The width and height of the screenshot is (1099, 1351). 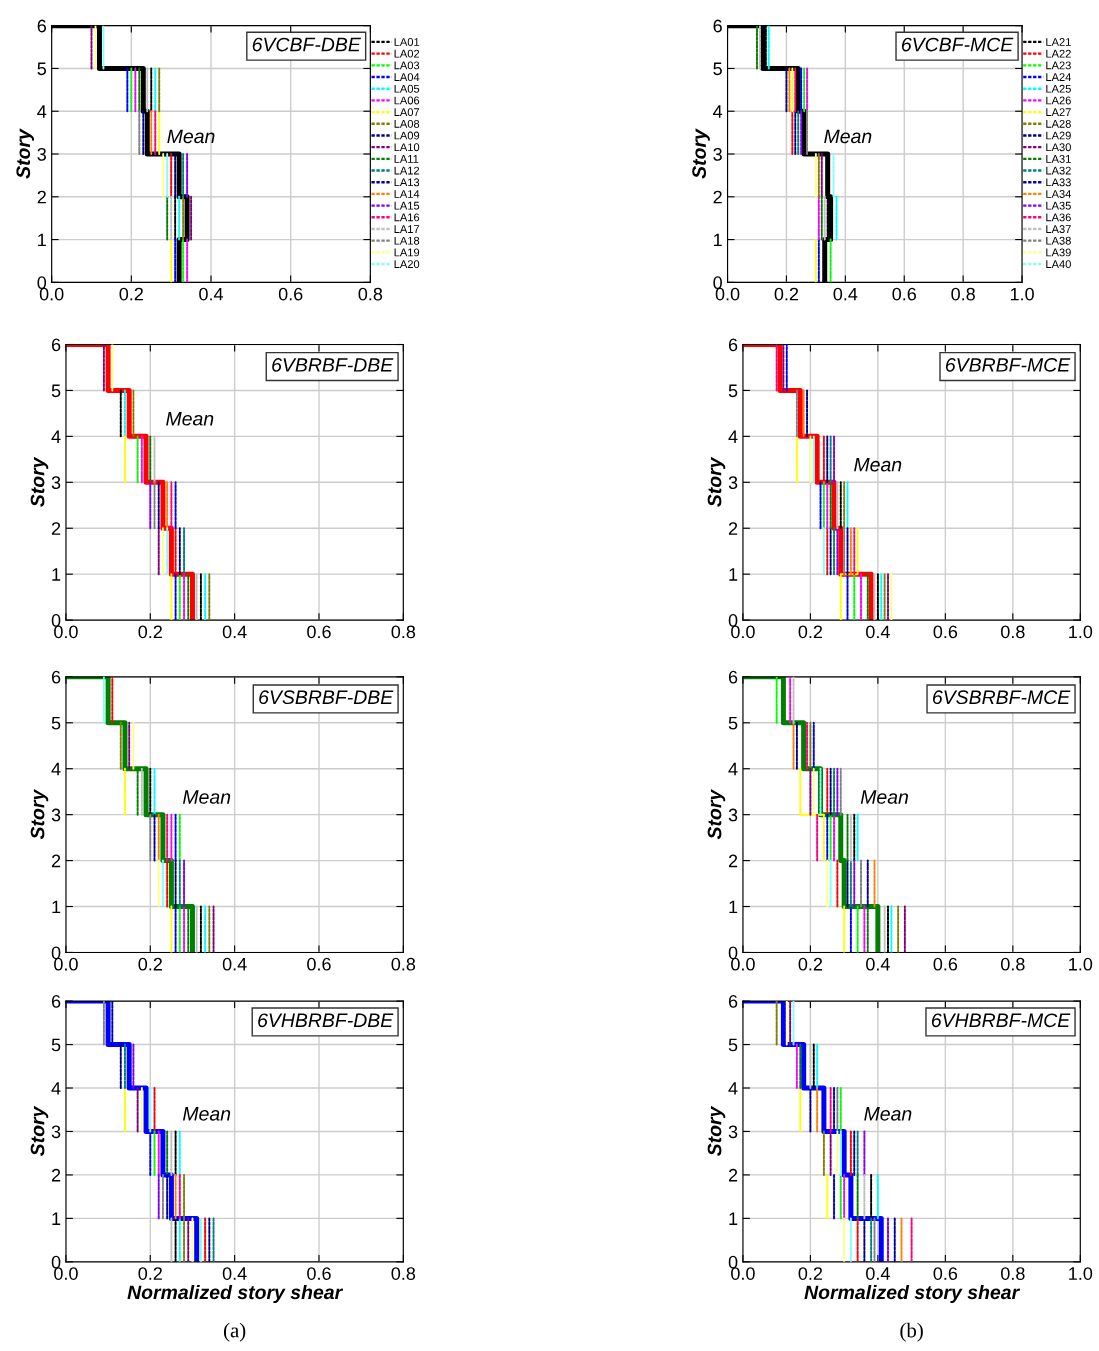 What do you see at coordinates (407, 182) in the screenshot?
I see `legend-label: LA13` at bounding box center [407, 182].